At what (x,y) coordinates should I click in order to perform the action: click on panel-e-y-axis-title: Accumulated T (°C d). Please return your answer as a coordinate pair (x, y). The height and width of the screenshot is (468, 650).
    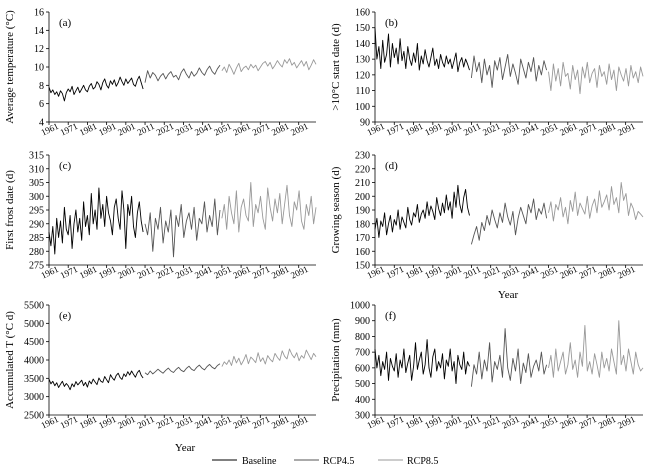
    Looking at the image, I should click on (10, 360).